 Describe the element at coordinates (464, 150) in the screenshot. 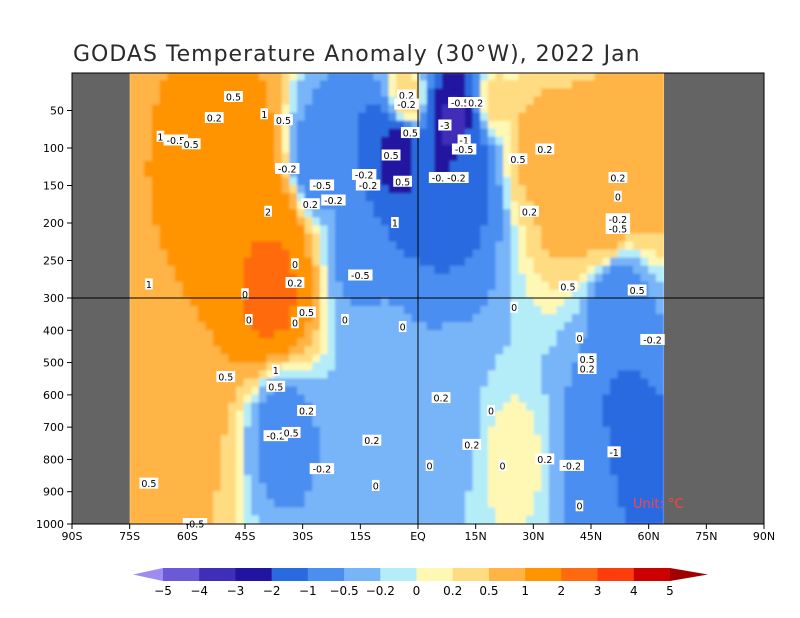

I see `contour-label-text: -0.5` at that location.